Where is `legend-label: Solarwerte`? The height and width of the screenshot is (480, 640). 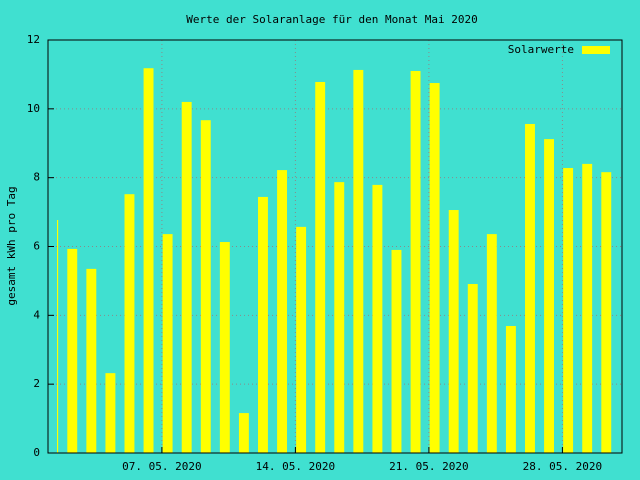 legend-label: Solarwerte is located at coordinates (541, 49).